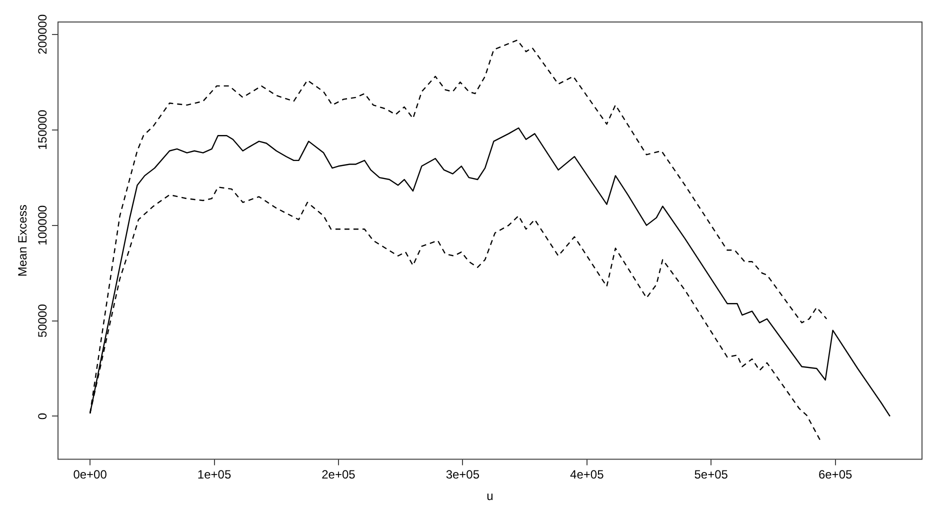  I want to click on y-tick-label: 50000, so click(42, 321).